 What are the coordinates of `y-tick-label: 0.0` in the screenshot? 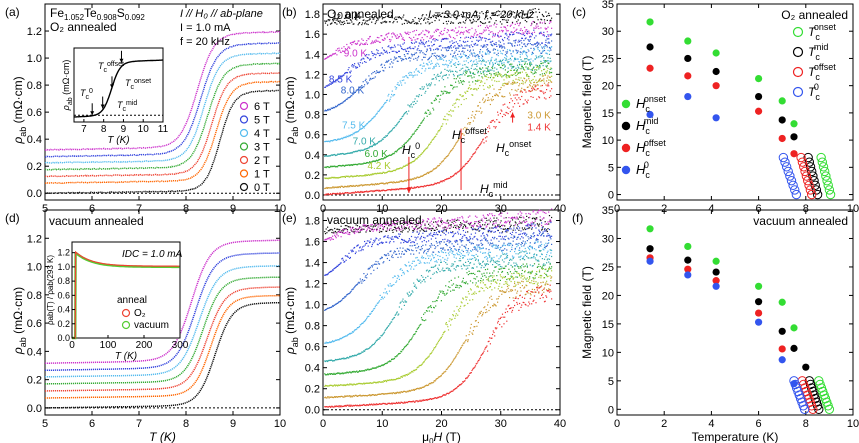 It's located at (34, 194).